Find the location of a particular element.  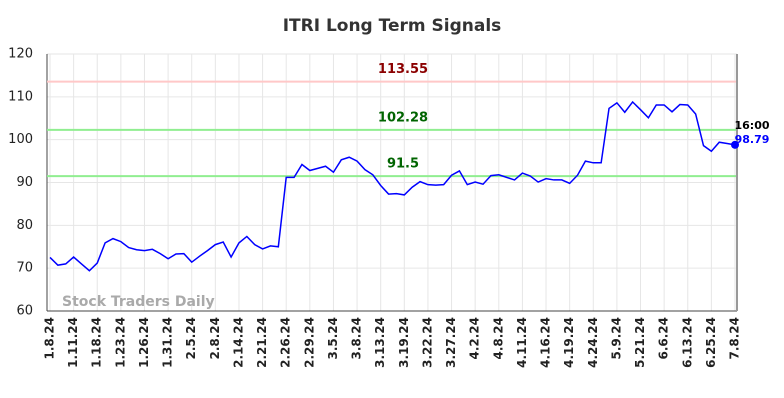

chart-title: ITRI Long Term Signals is located at coordinates (392, 26).